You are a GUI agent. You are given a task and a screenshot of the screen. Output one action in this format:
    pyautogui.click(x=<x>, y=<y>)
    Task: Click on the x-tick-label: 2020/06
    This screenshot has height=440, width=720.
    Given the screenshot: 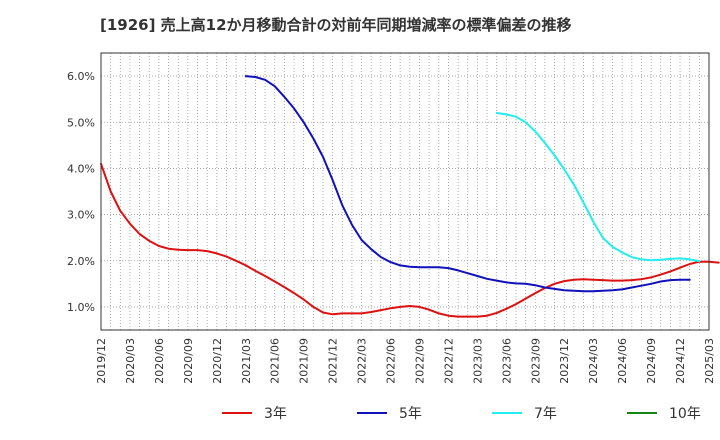 What is the action you would take?
    pyautogui.click(x=159, y=361)
    